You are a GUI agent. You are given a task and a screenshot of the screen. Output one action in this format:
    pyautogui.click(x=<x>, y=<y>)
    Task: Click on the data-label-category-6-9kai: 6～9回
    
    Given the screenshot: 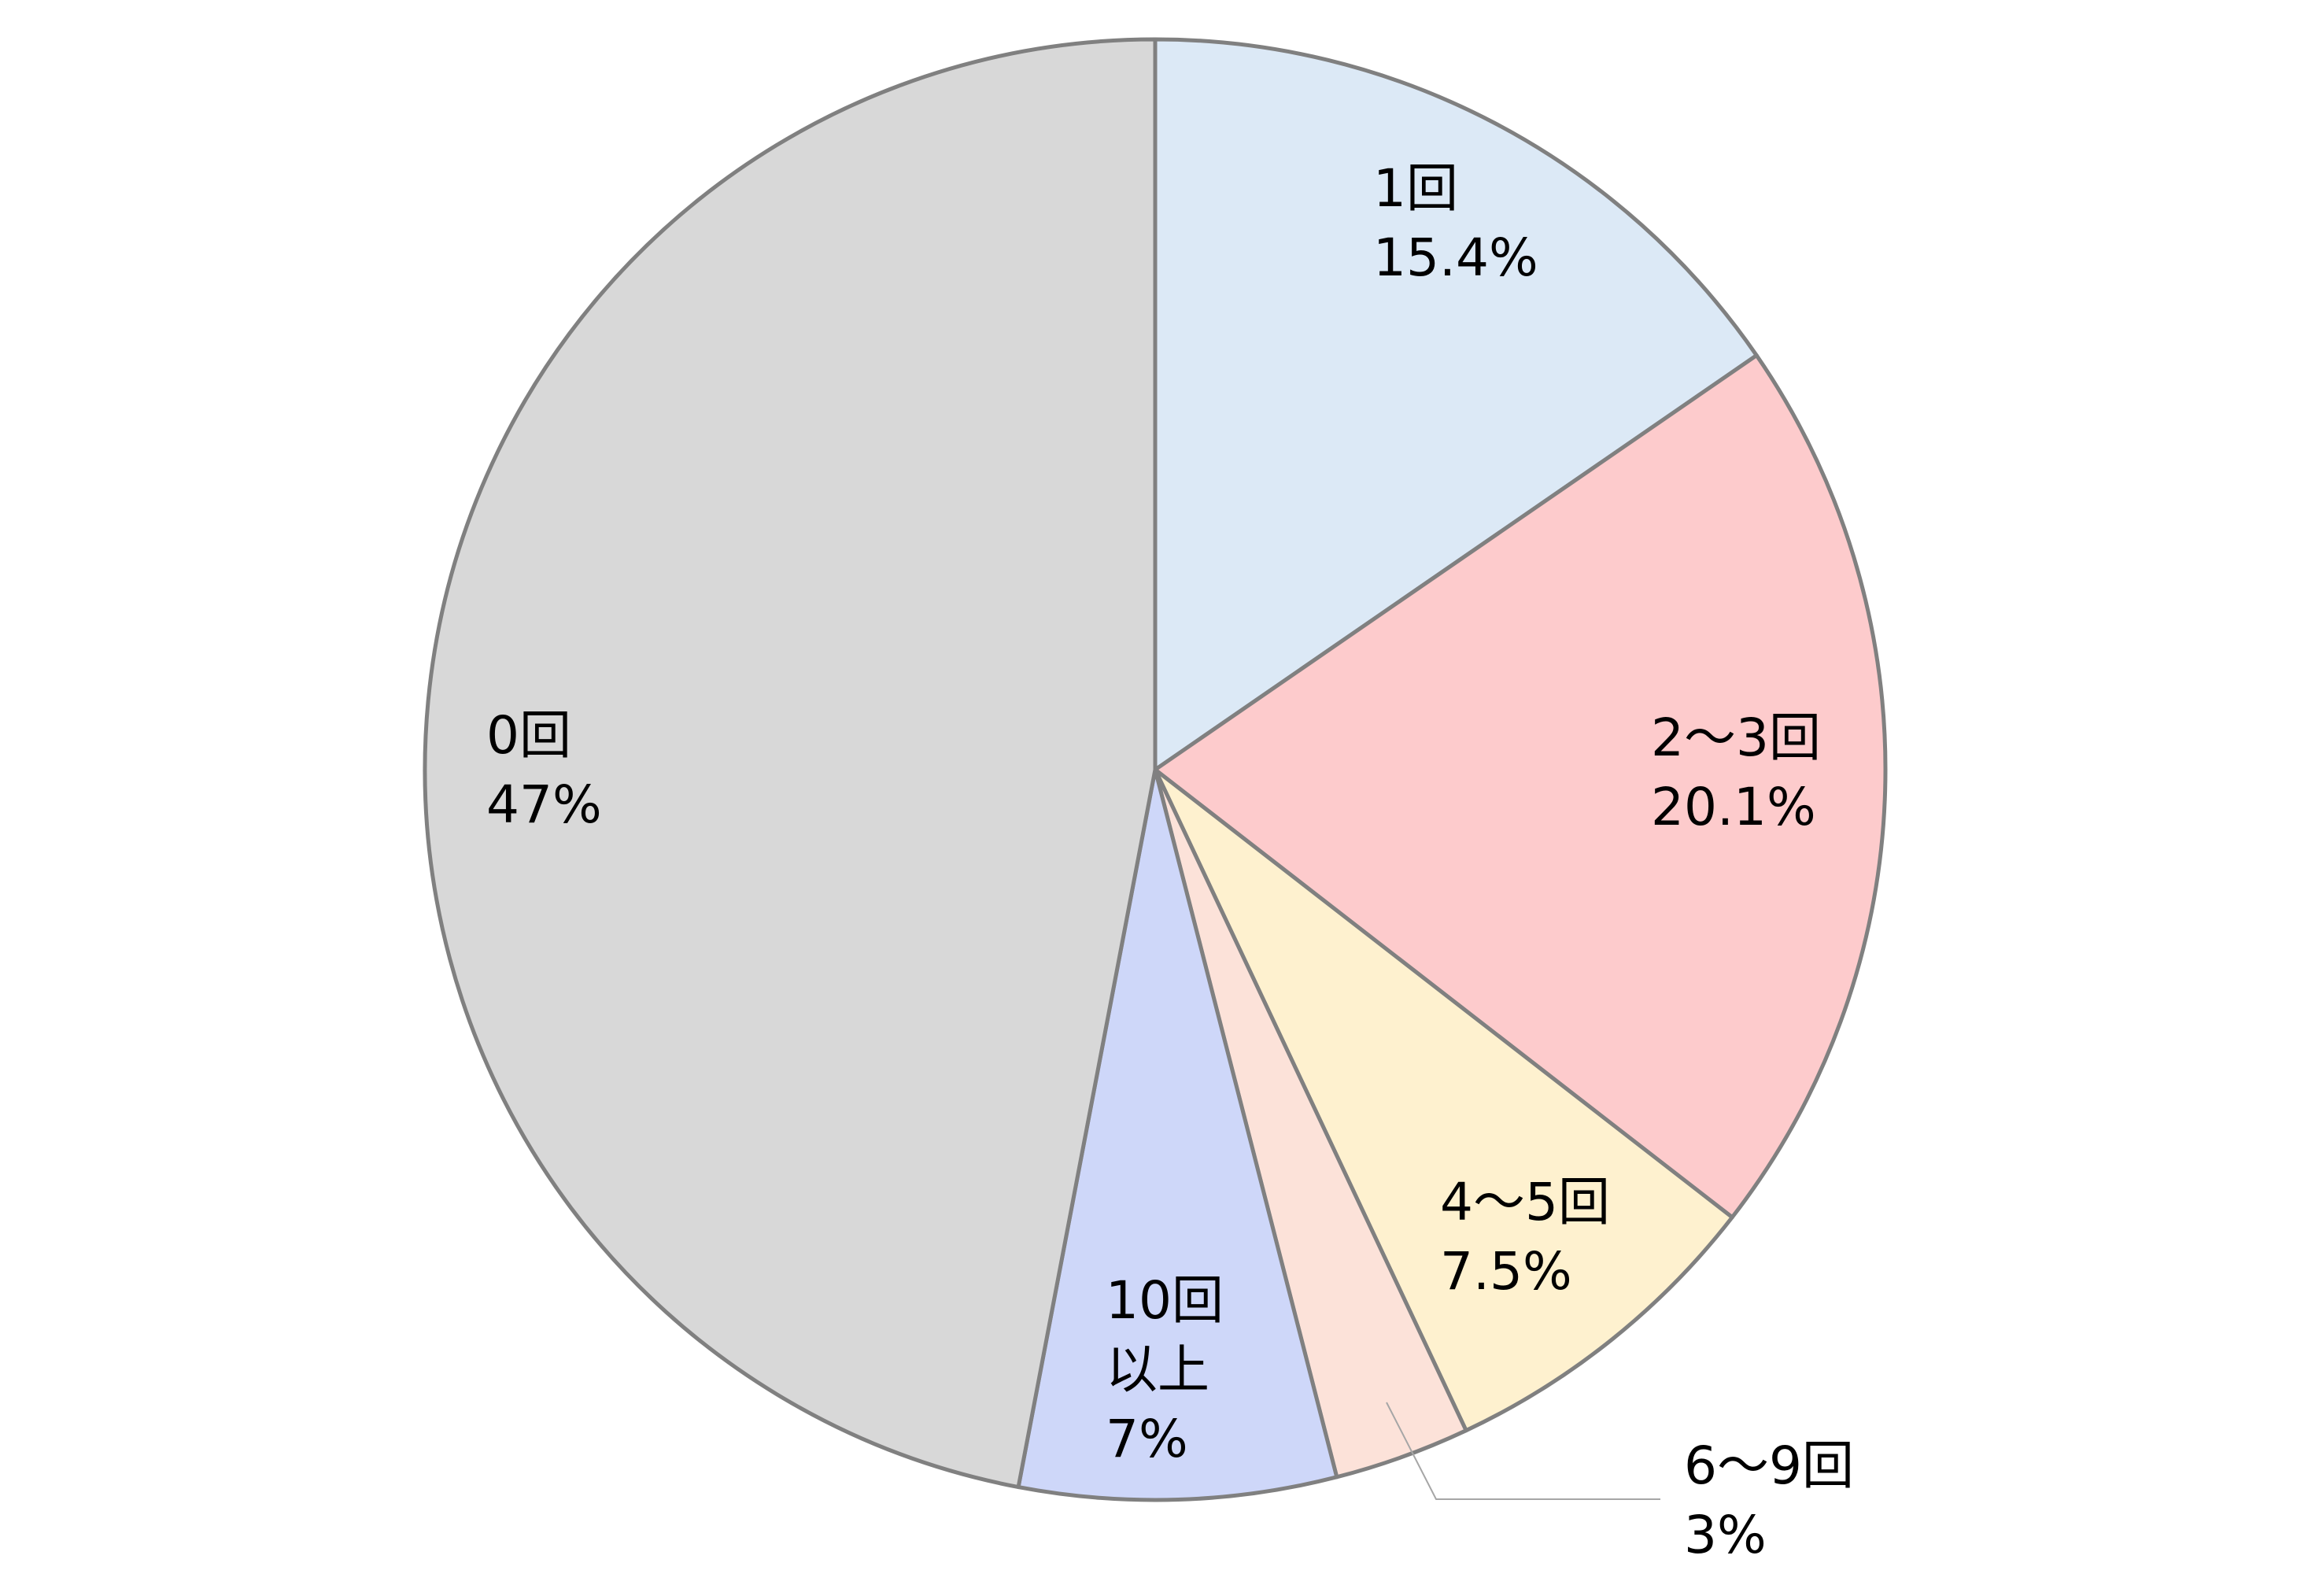 What is the action you would take?
    pyautogui.click(x=1769, y=1465)
    